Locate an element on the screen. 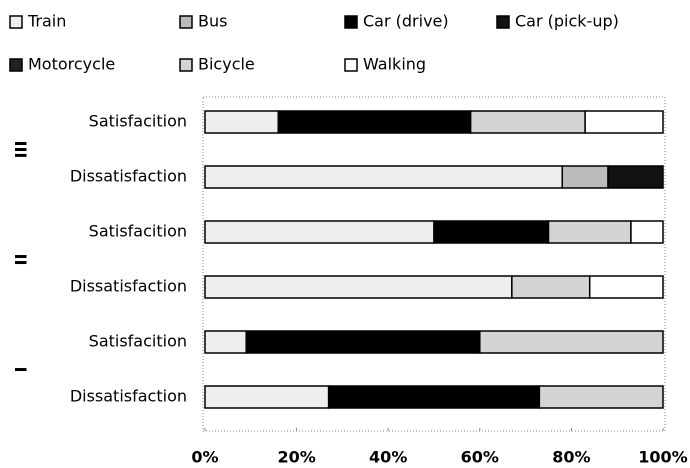 This screenshot has width=690, height=468. legend-label: Bicycle is located at coordinates (226, 64).